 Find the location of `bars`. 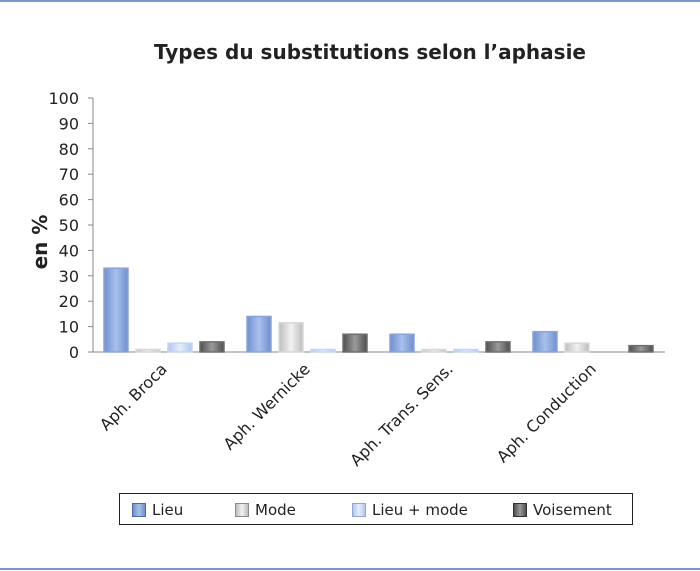

bars is located at coordinates (378, 310).